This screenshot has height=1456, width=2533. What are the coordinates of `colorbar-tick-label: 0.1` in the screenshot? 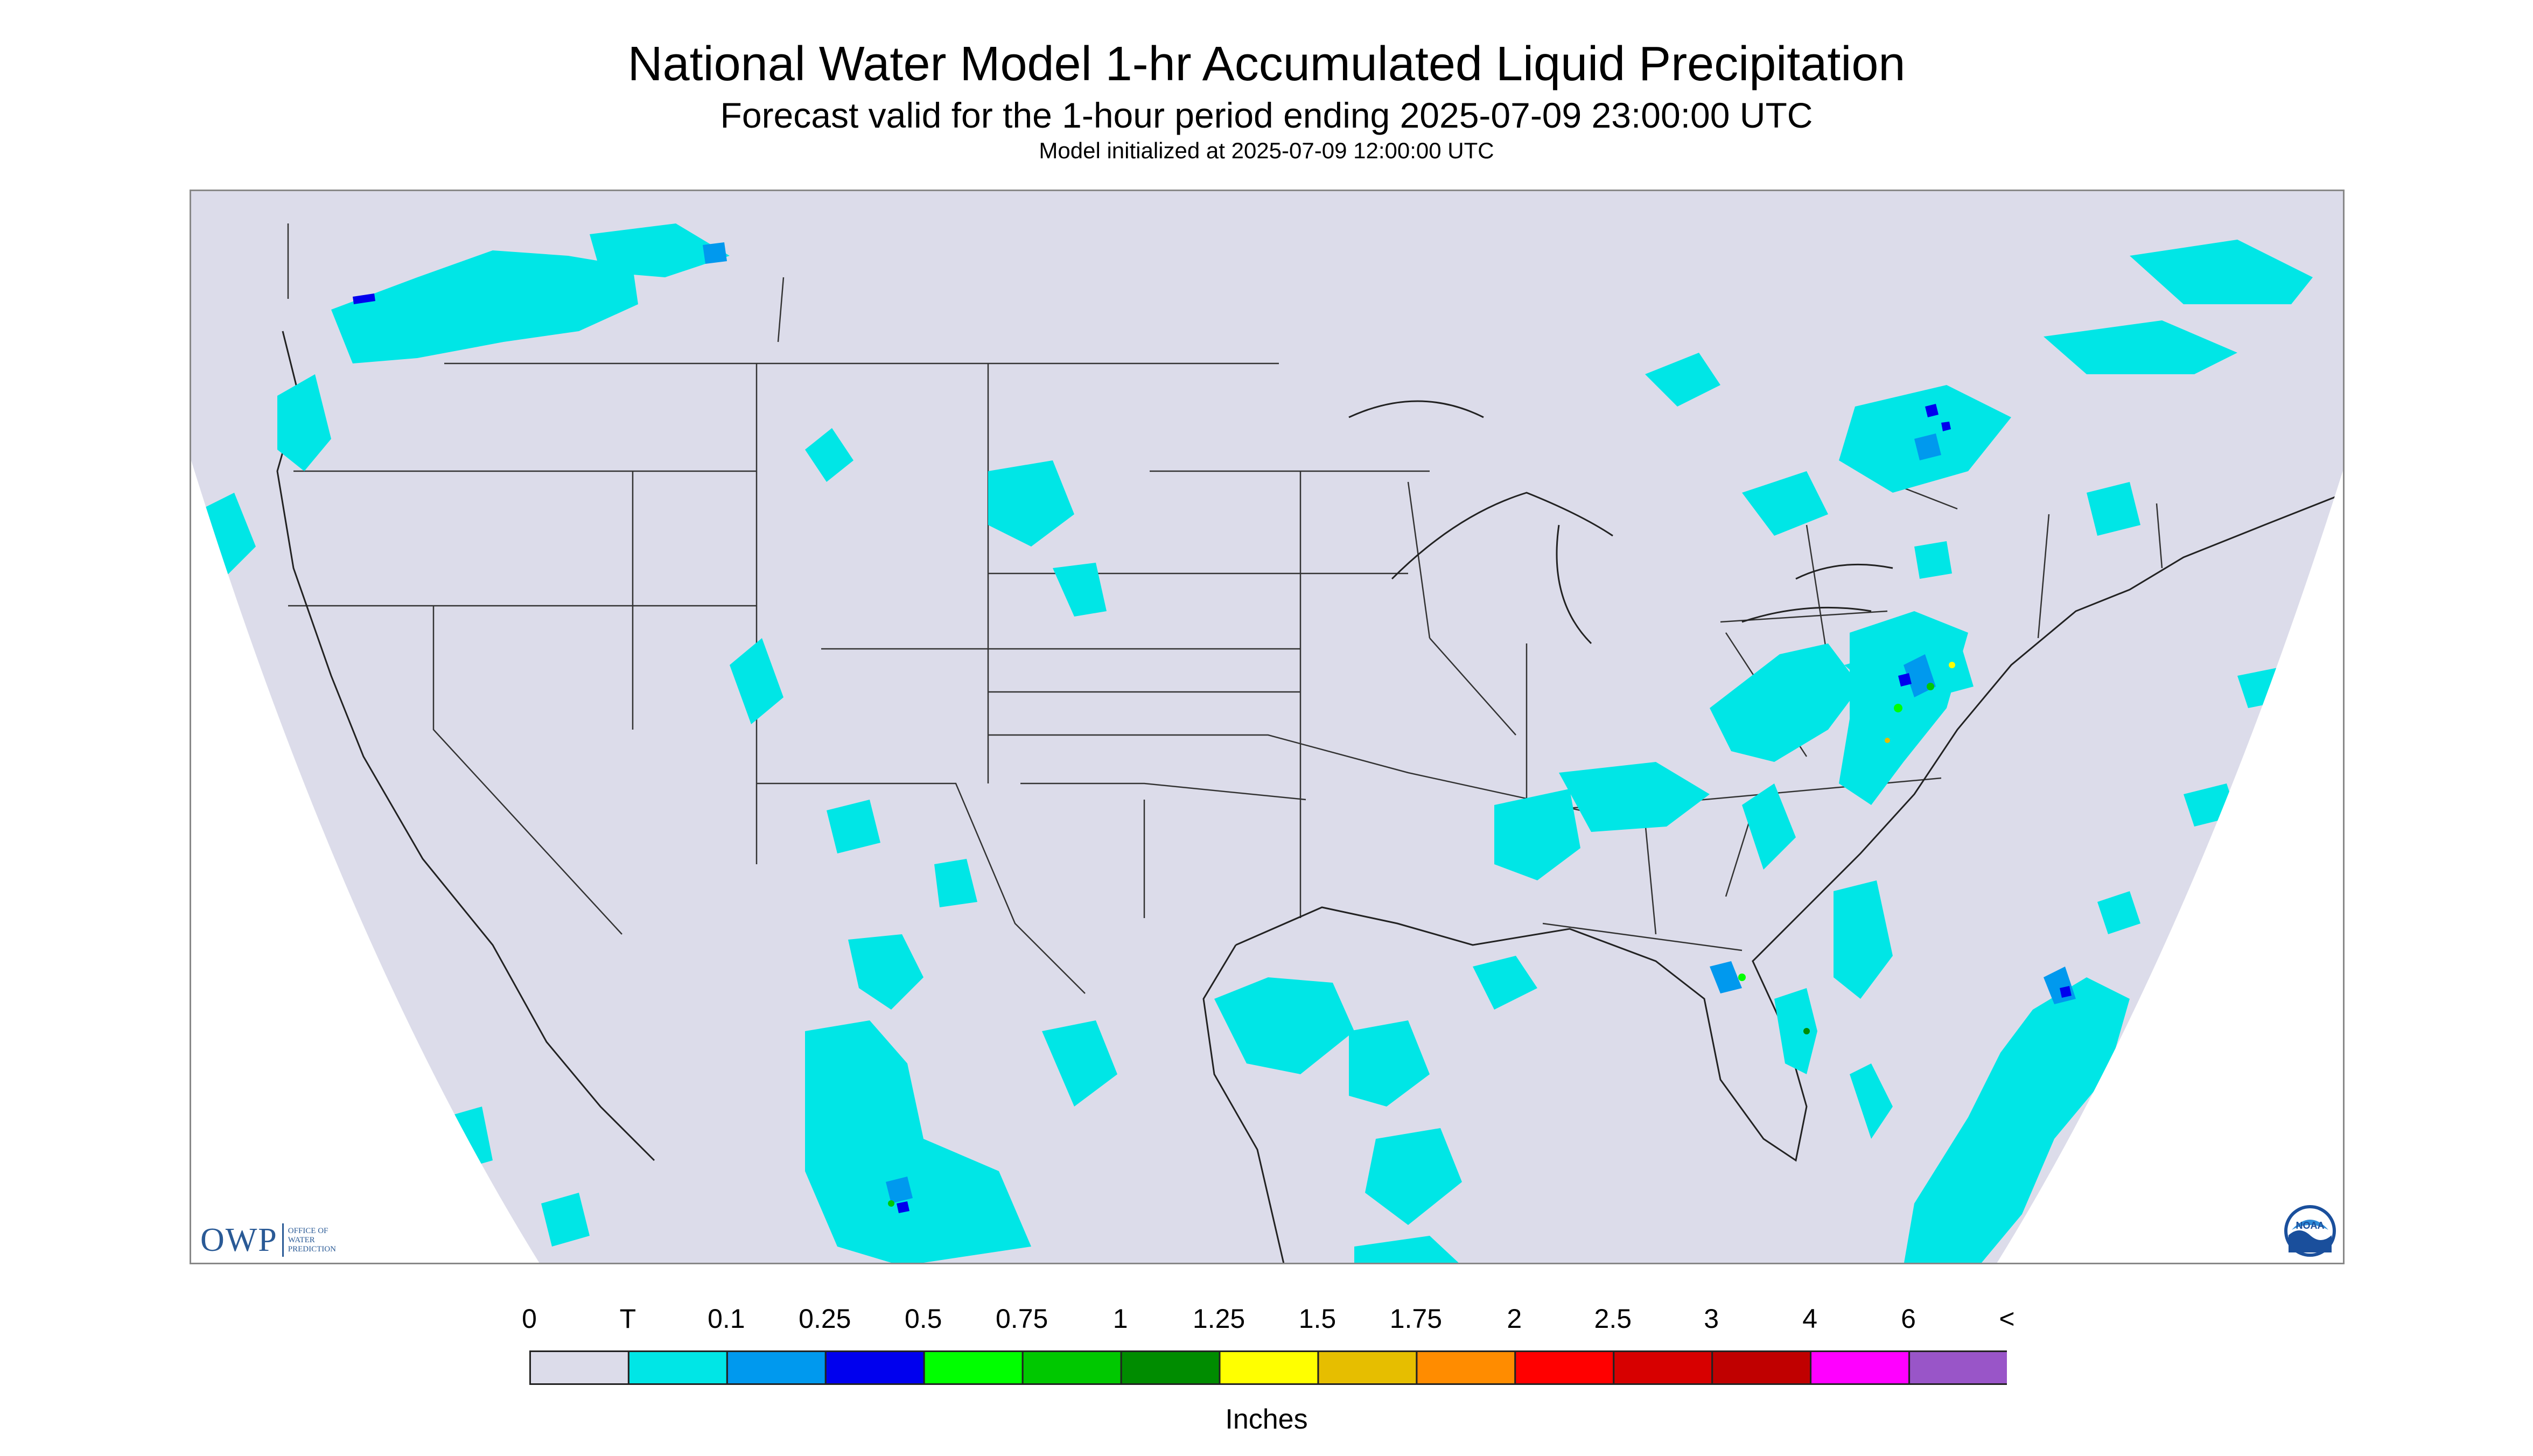 It's located at (726, 1319).